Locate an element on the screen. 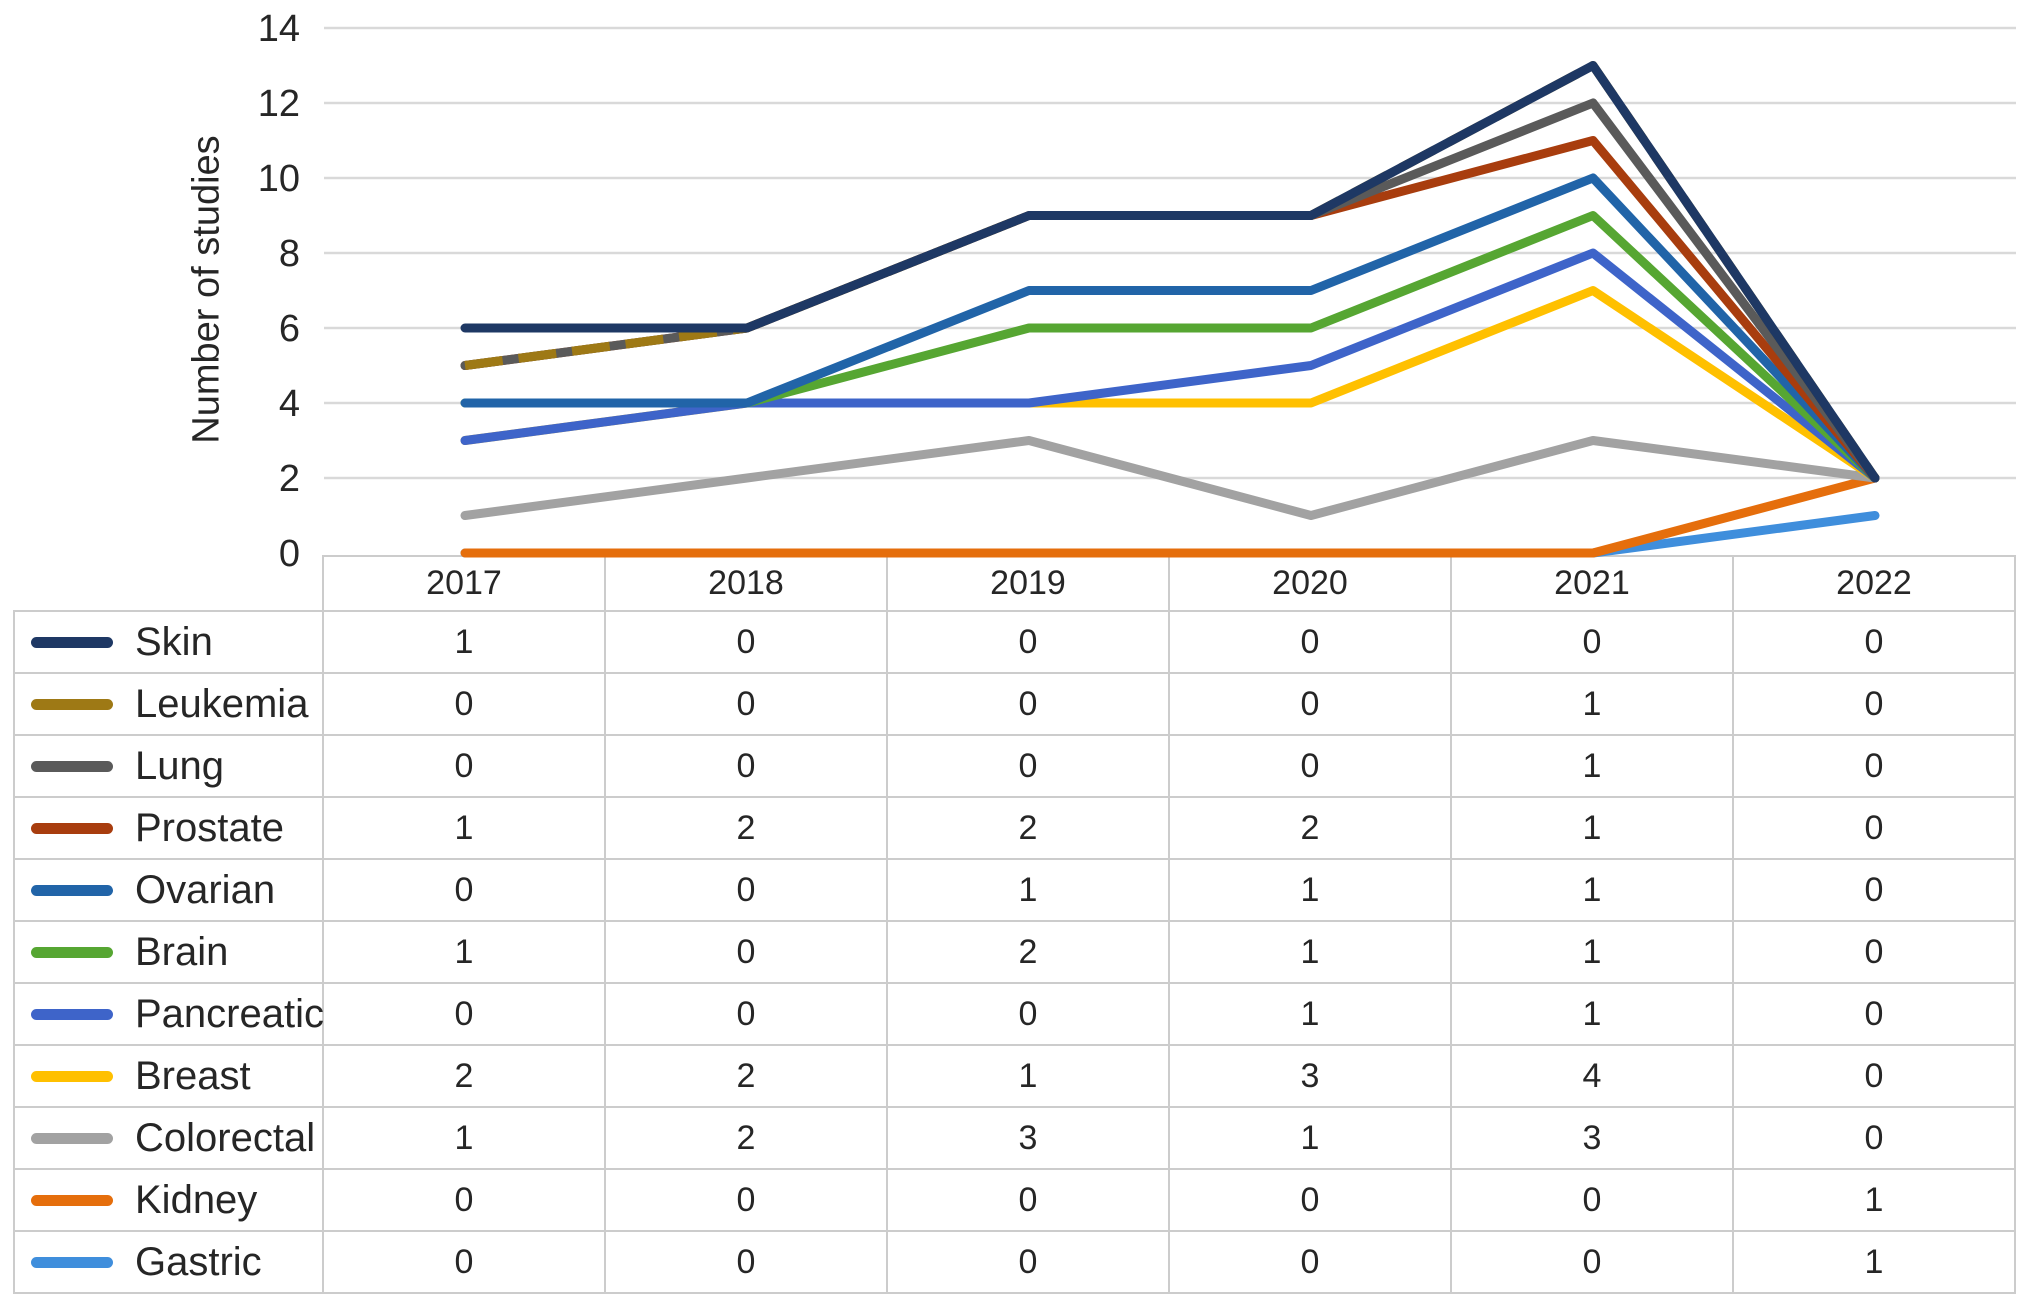 This screenshot has height=1315, width=2032. year-header-cell: 2021 is located at coordinates (1593, 583).